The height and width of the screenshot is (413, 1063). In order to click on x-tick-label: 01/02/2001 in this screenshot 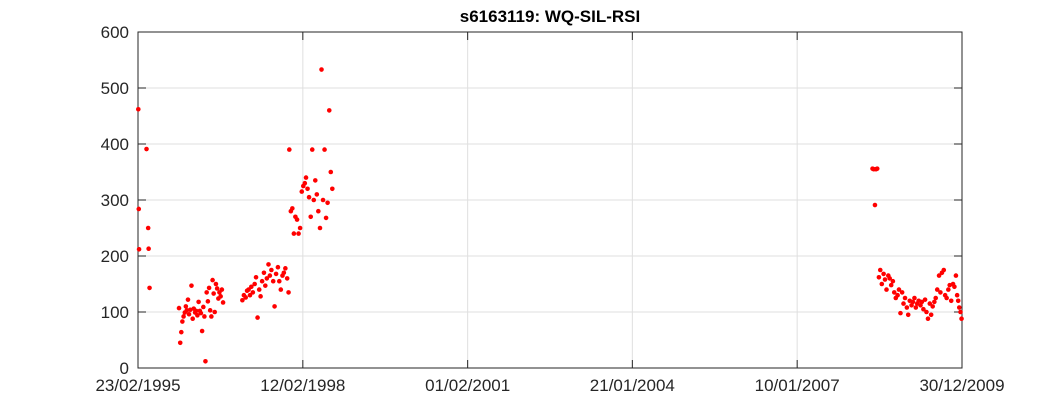, I will do `click(467, 385)`.